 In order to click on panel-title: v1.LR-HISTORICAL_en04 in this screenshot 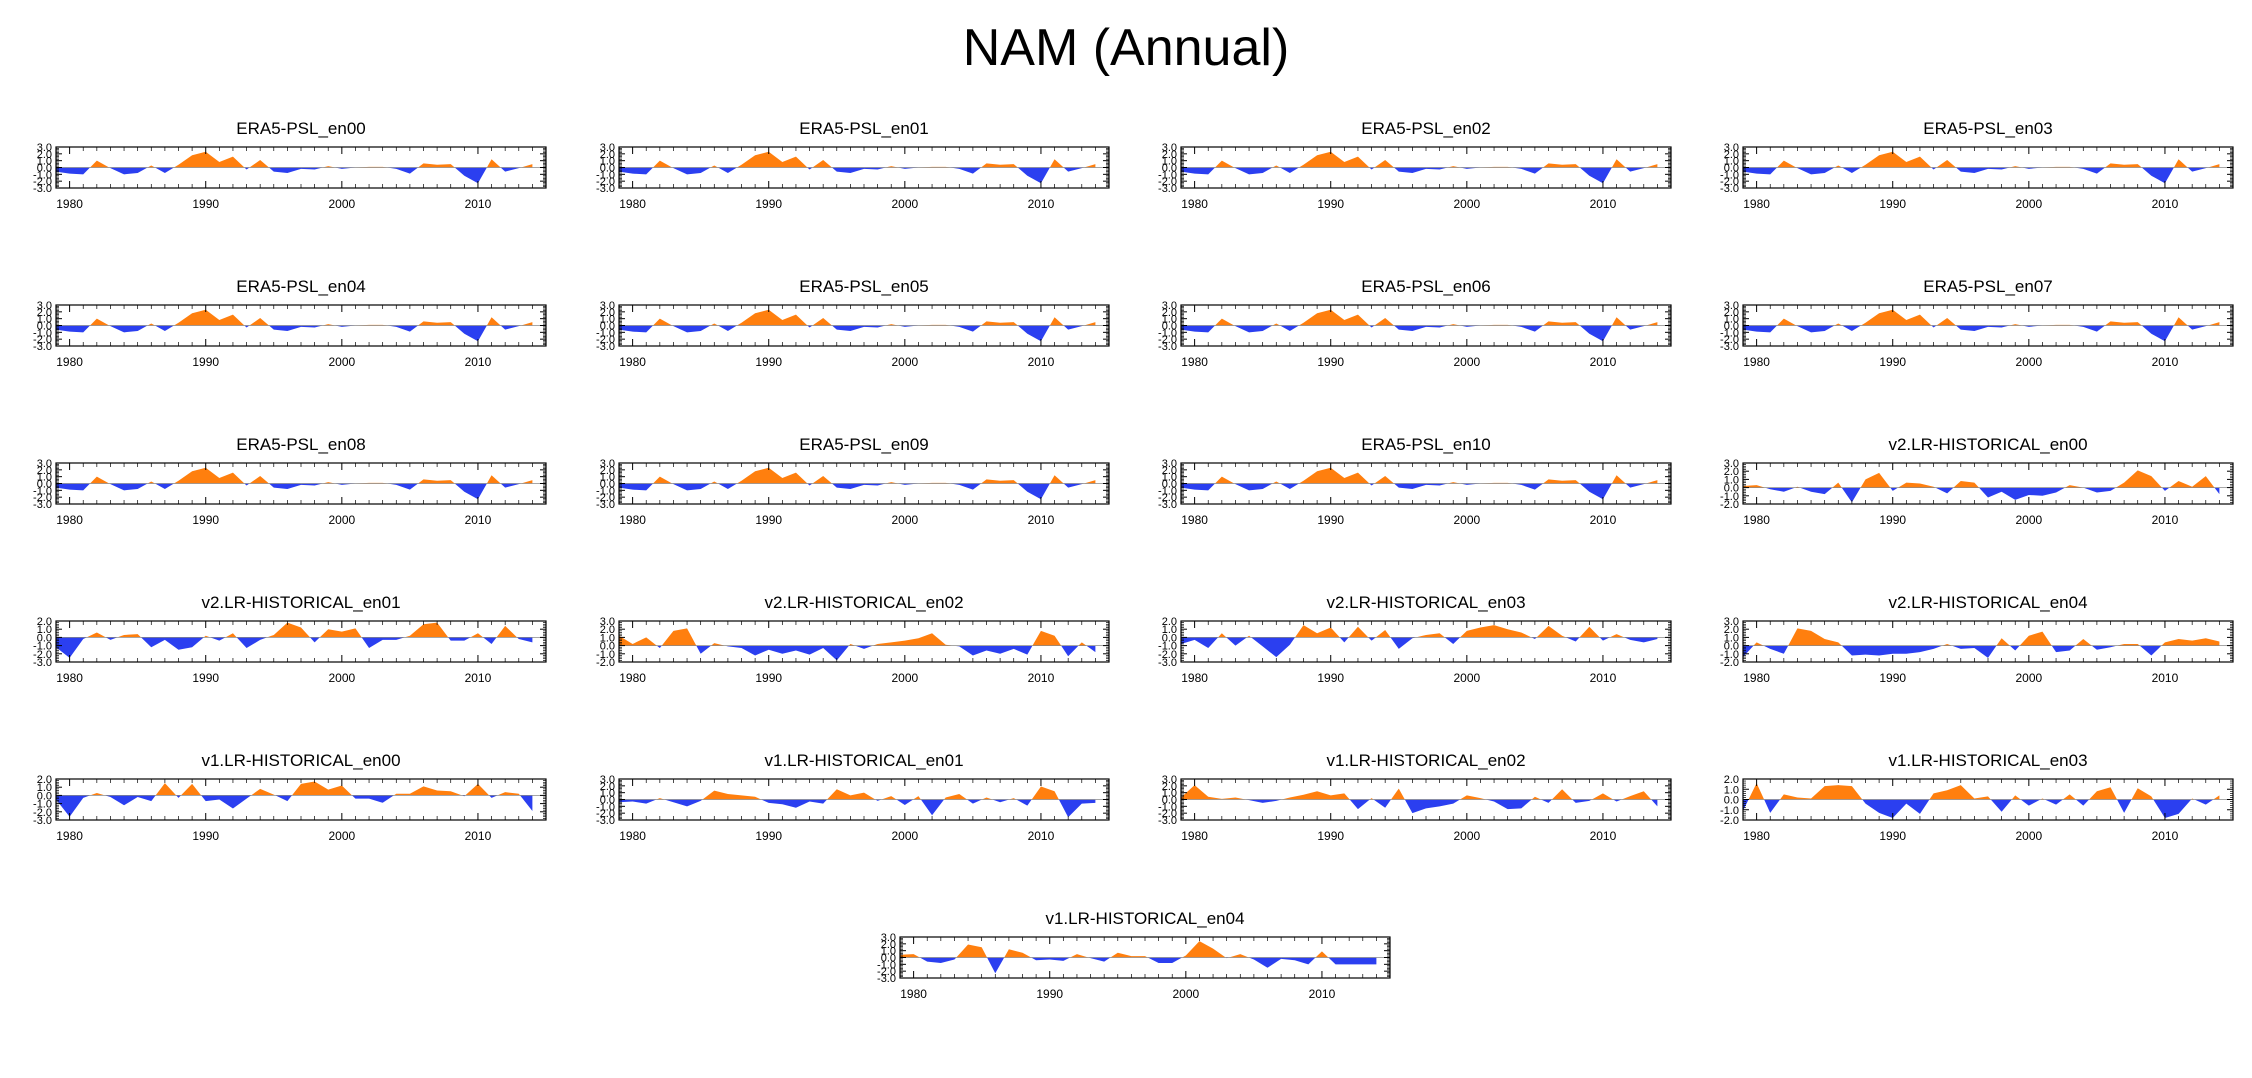, I will do `click(1144, 918)`.